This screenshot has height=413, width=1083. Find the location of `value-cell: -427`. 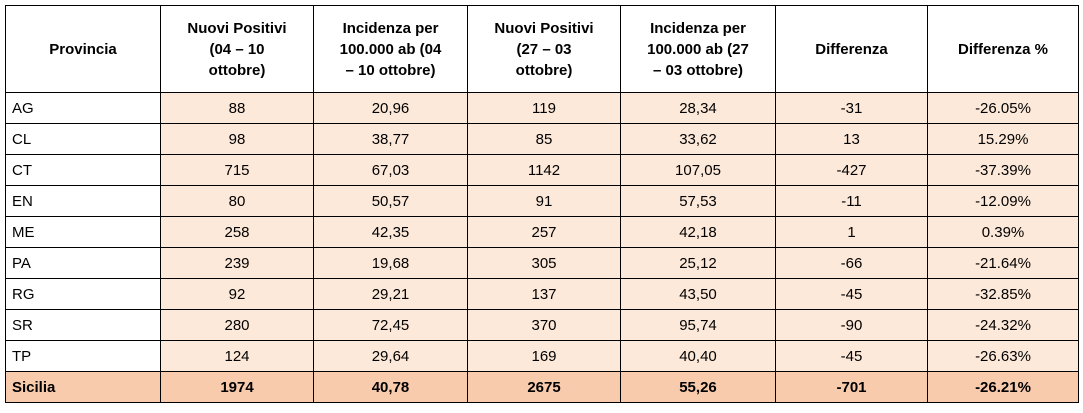

value-cell: -427 is located at coordinates (851, 170).